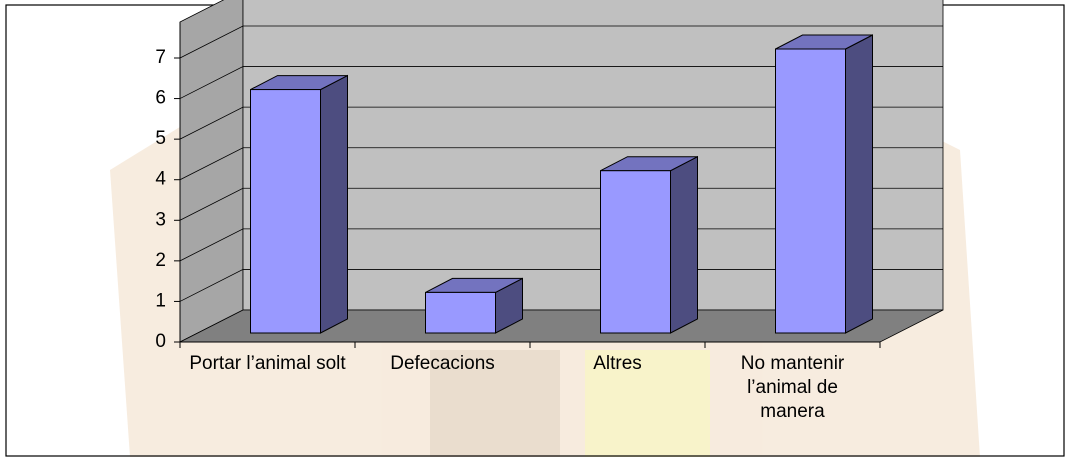 The width and height of the screenshot is (1072, 457). Describe the element at coordinates (160, 300) in the screenshot. I see `y-tick-label: 1` at that location.